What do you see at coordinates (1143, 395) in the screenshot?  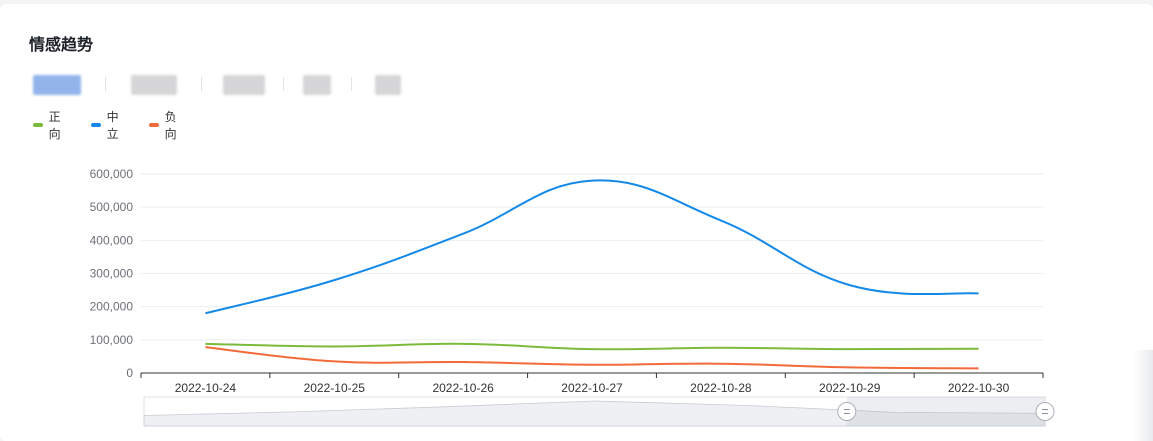 I see `scroll-shadow` at bounding box center [1143, 395].